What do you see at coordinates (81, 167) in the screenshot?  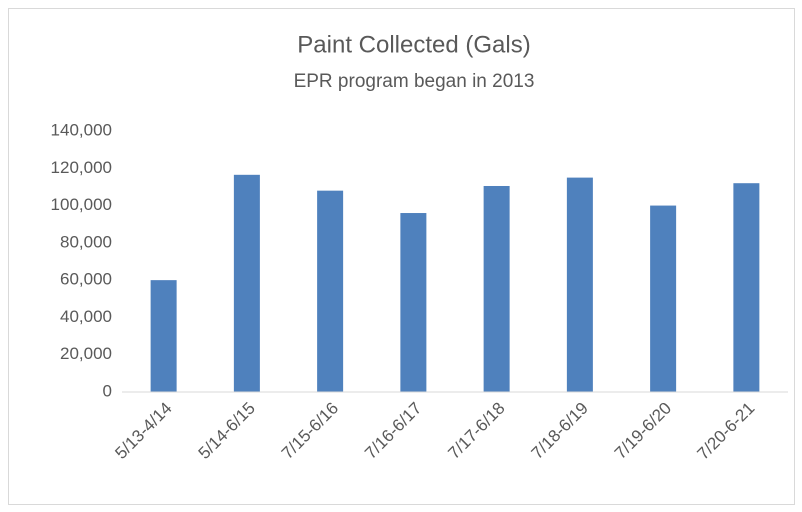 I see `y-tick-label: 120,000` at bounding box center [81, 167].